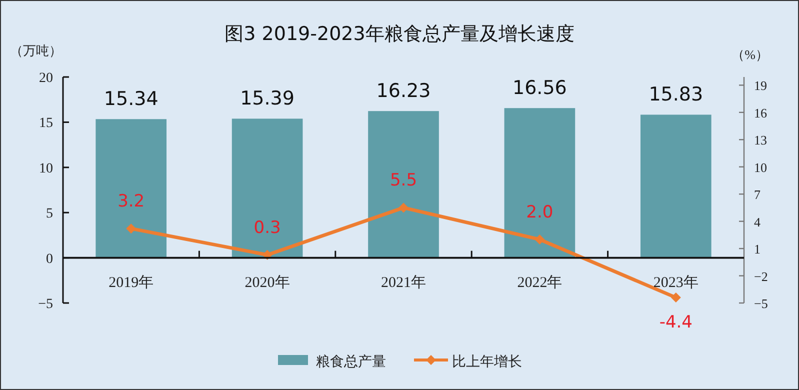  What do you see at coordinates (760, 167) in the screenshot?
I see `y2-tick-label: 10` at bounding box center [760, 167].